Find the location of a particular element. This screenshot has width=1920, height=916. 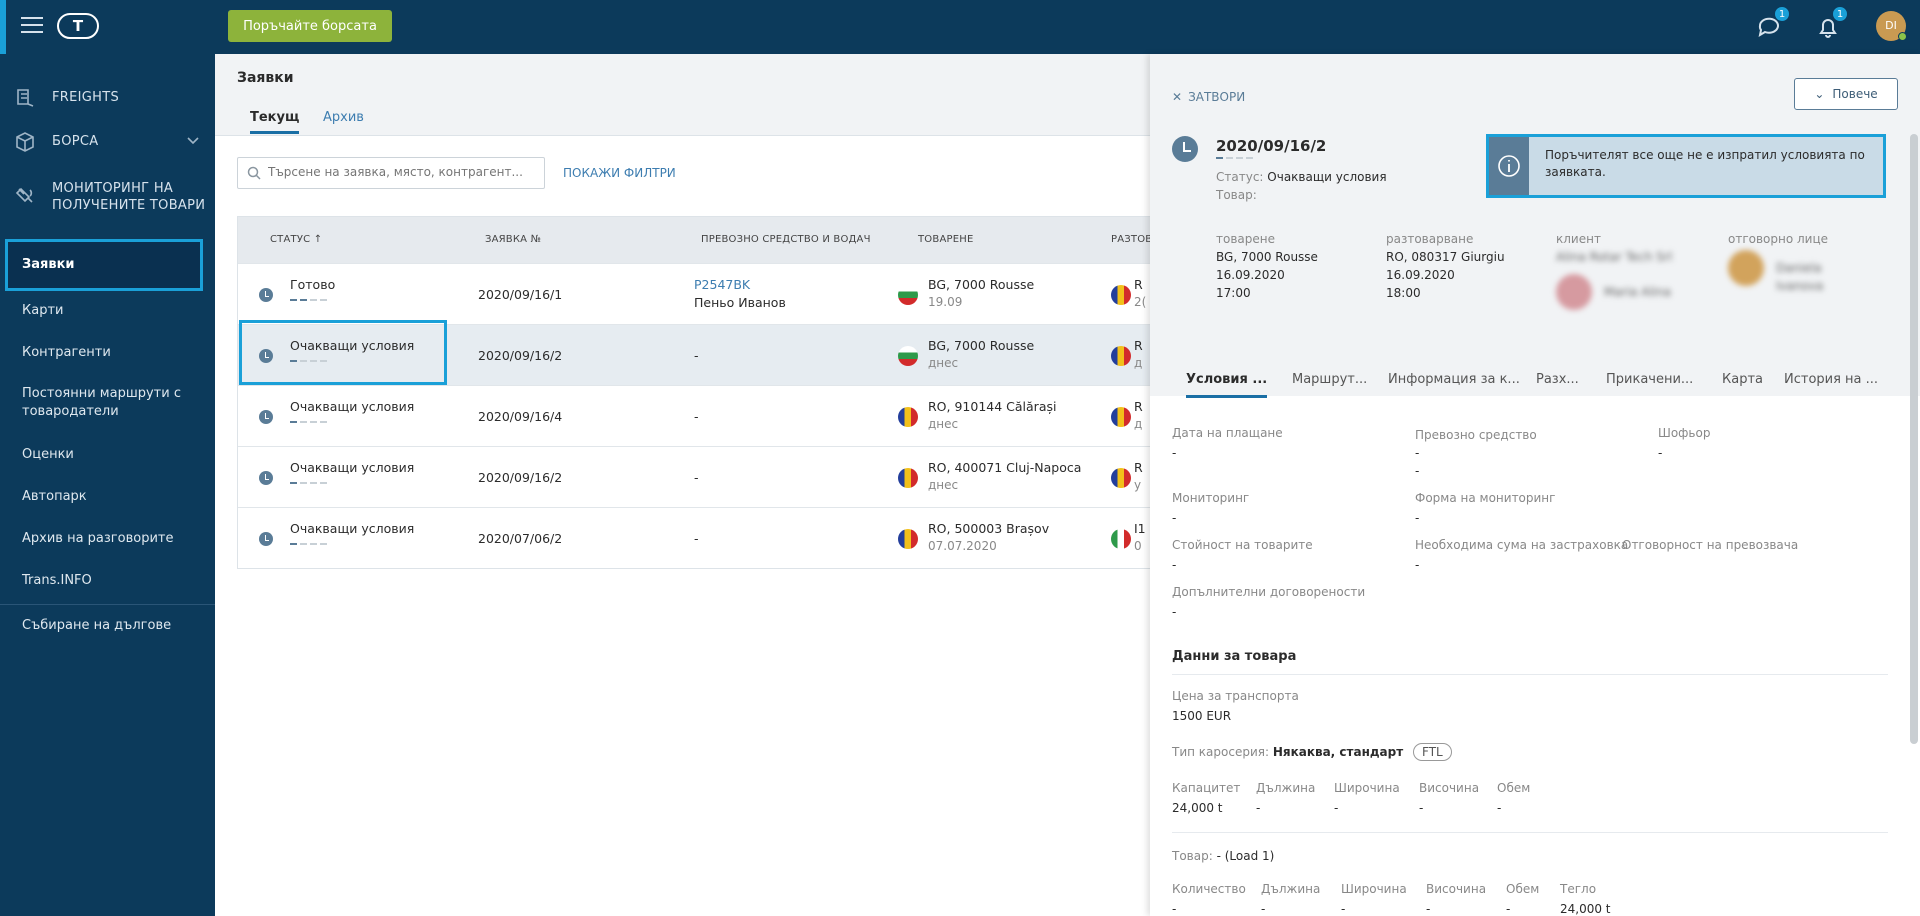

close-button: ✕ ЗАТВОРИ is located at coordinates (1209, 97).